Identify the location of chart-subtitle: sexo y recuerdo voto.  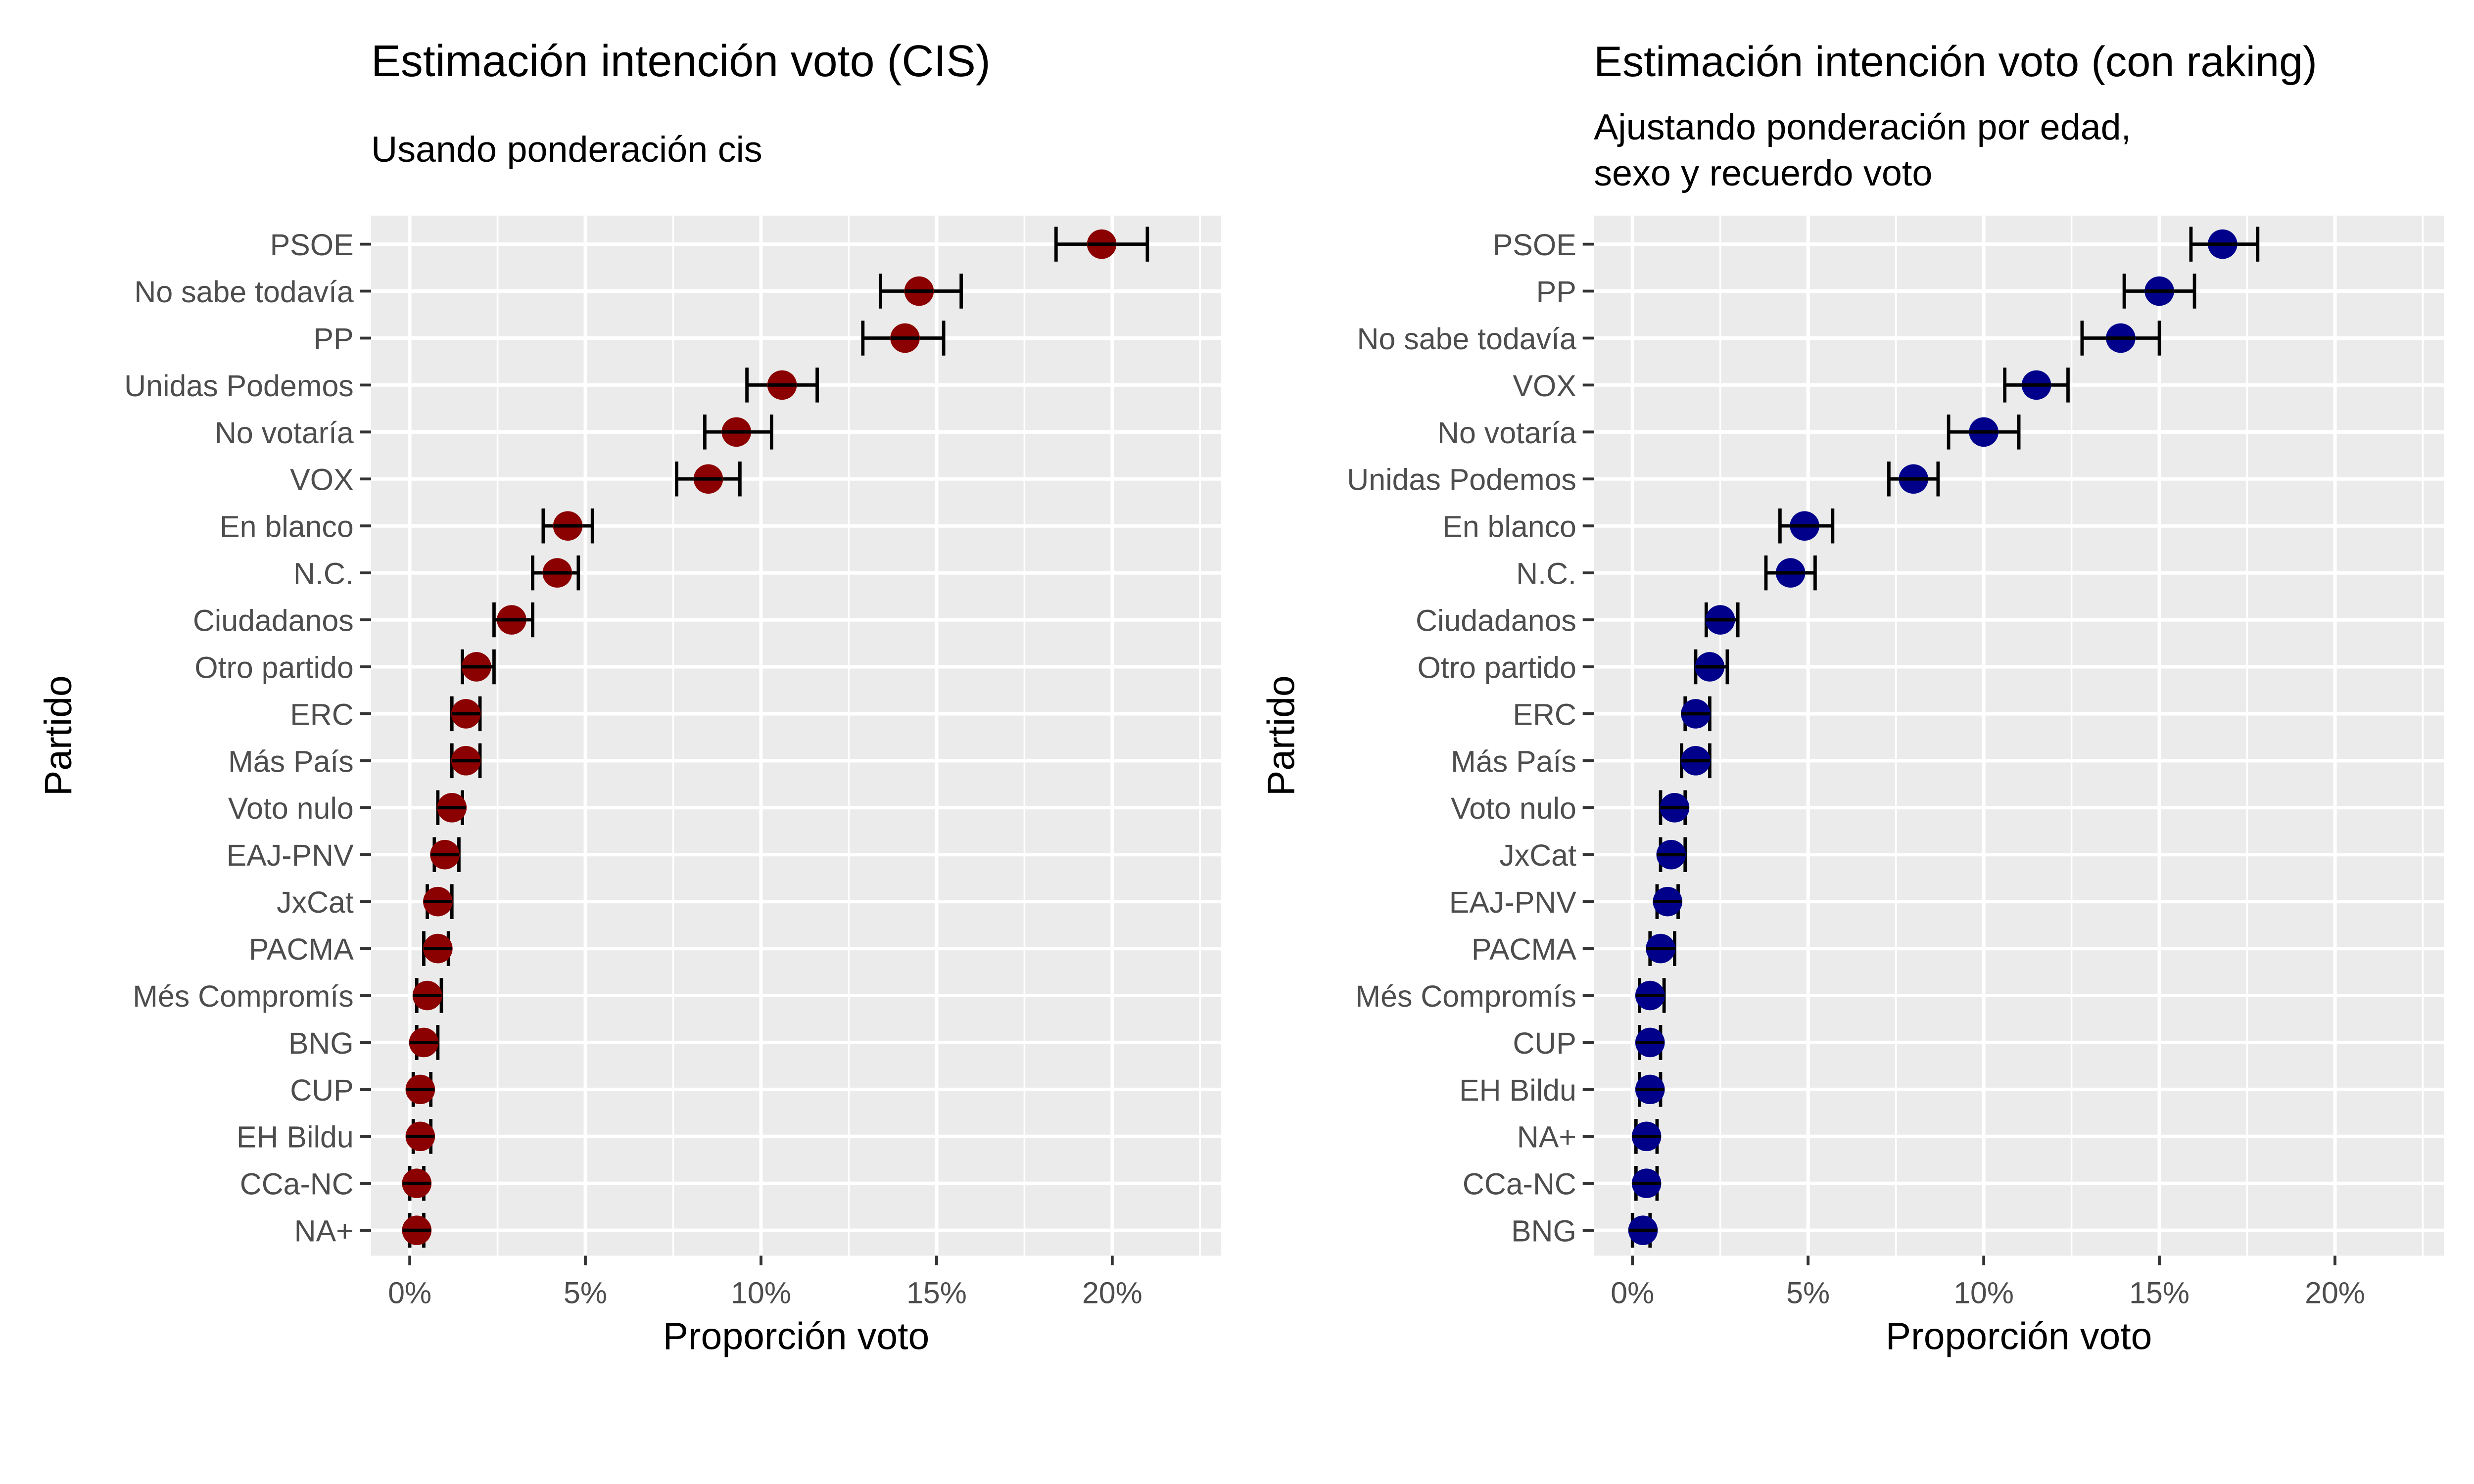
(1763, 172).